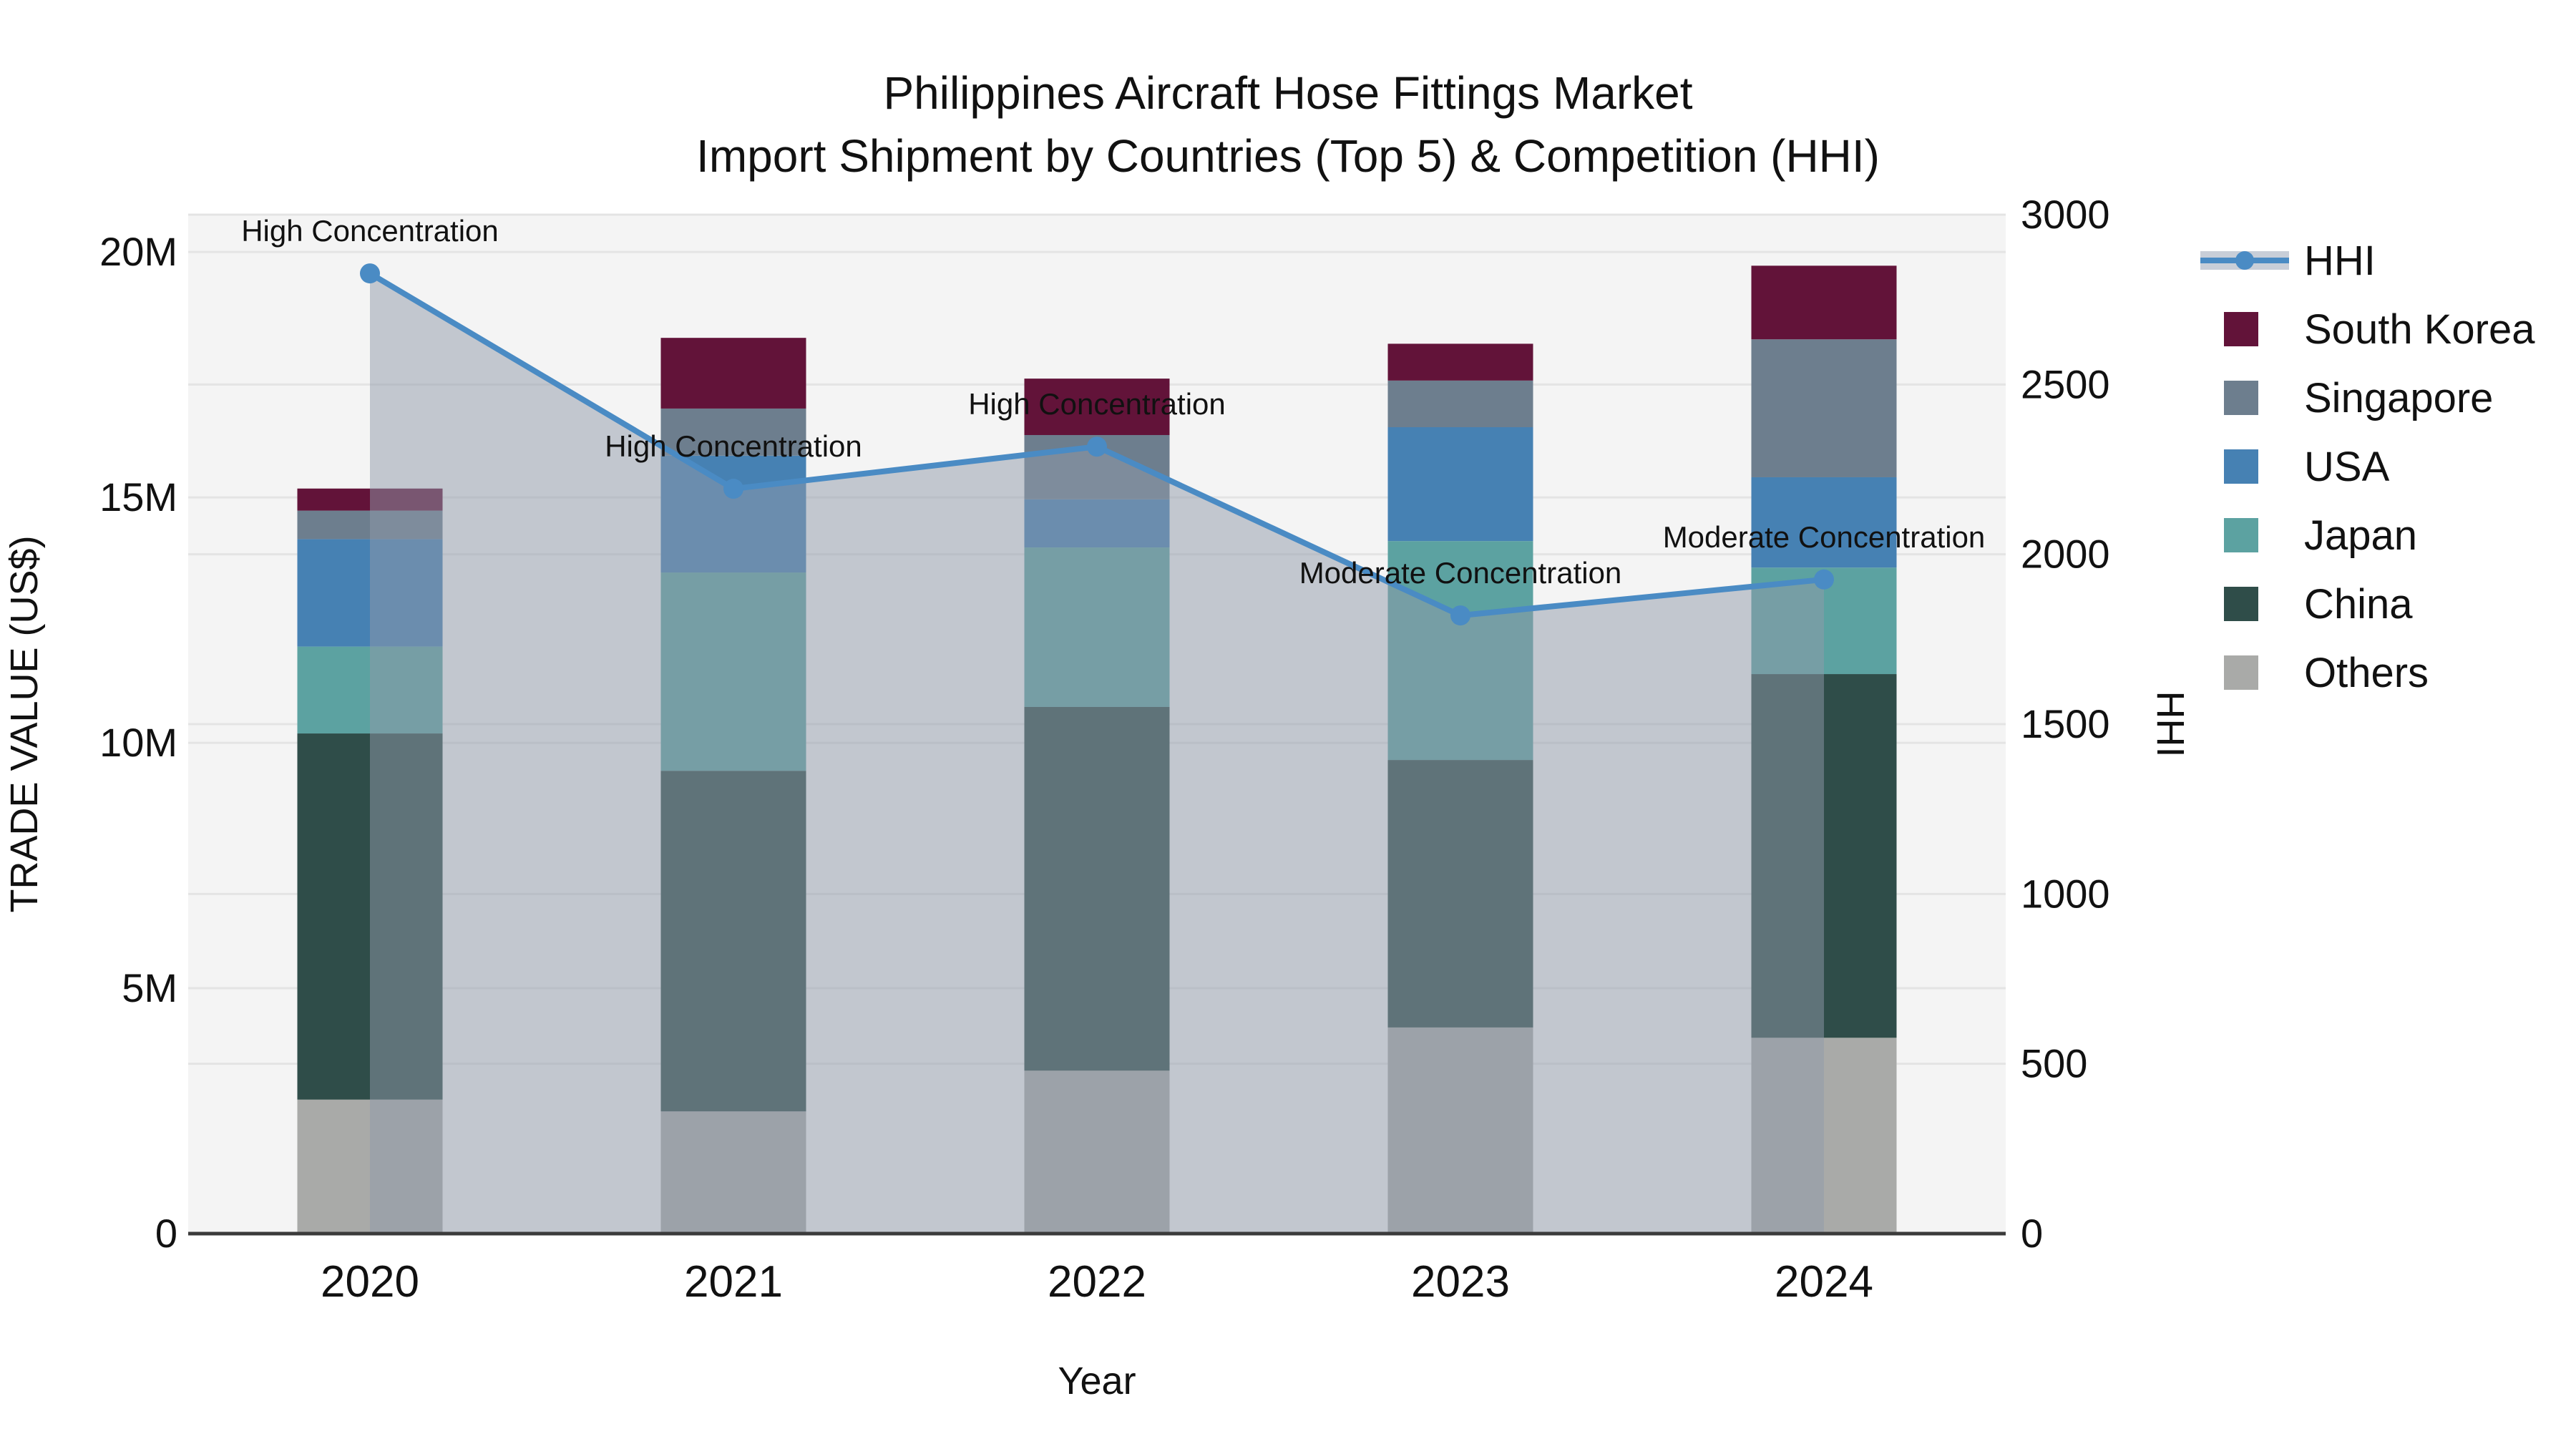 This screenshot has width=2576, height=1449. Describe the element at coordinates (138, 251) in the screenshot. I see `y-left-tick-20M: 20M` at that location.